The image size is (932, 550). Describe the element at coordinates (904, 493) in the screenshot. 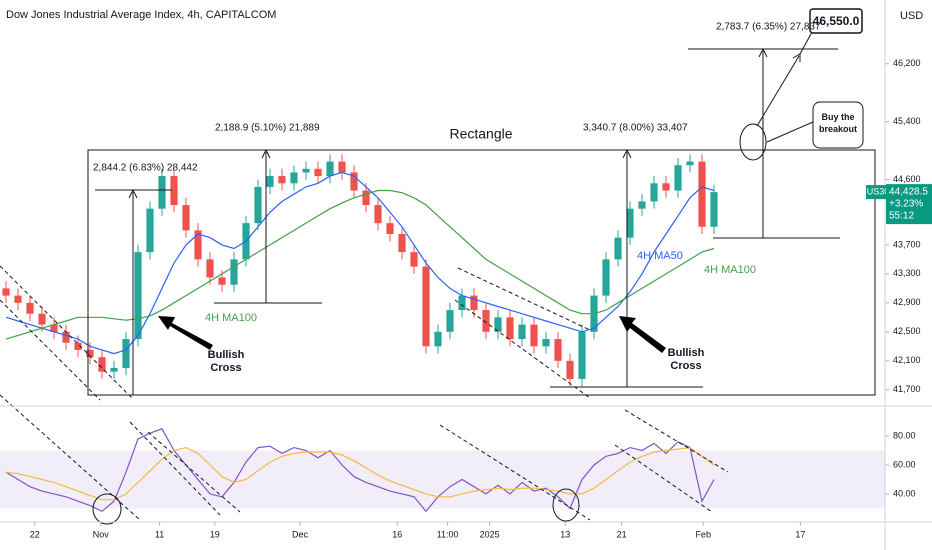

I see `y-tick-label: 40.00` at that location.